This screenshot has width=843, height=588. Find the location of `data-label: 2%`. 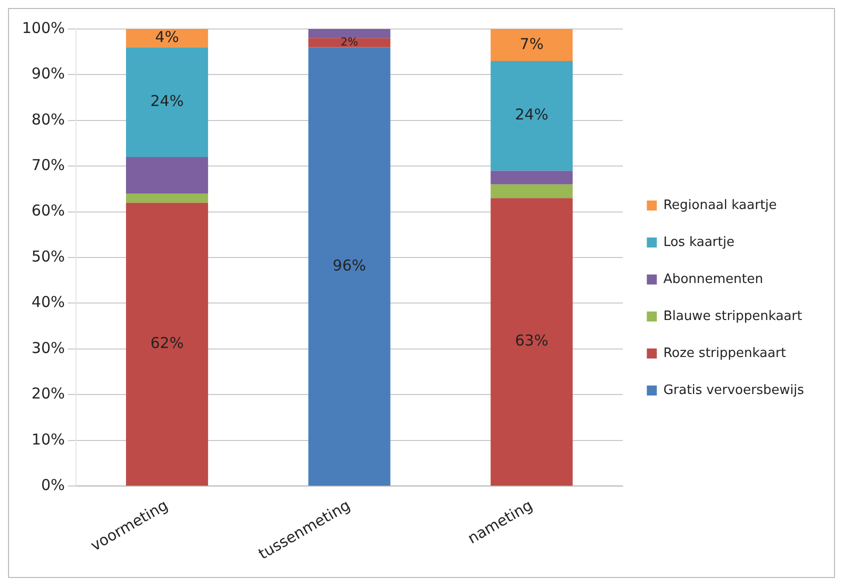

data-label: 2% is located at coordinates (349, 42).